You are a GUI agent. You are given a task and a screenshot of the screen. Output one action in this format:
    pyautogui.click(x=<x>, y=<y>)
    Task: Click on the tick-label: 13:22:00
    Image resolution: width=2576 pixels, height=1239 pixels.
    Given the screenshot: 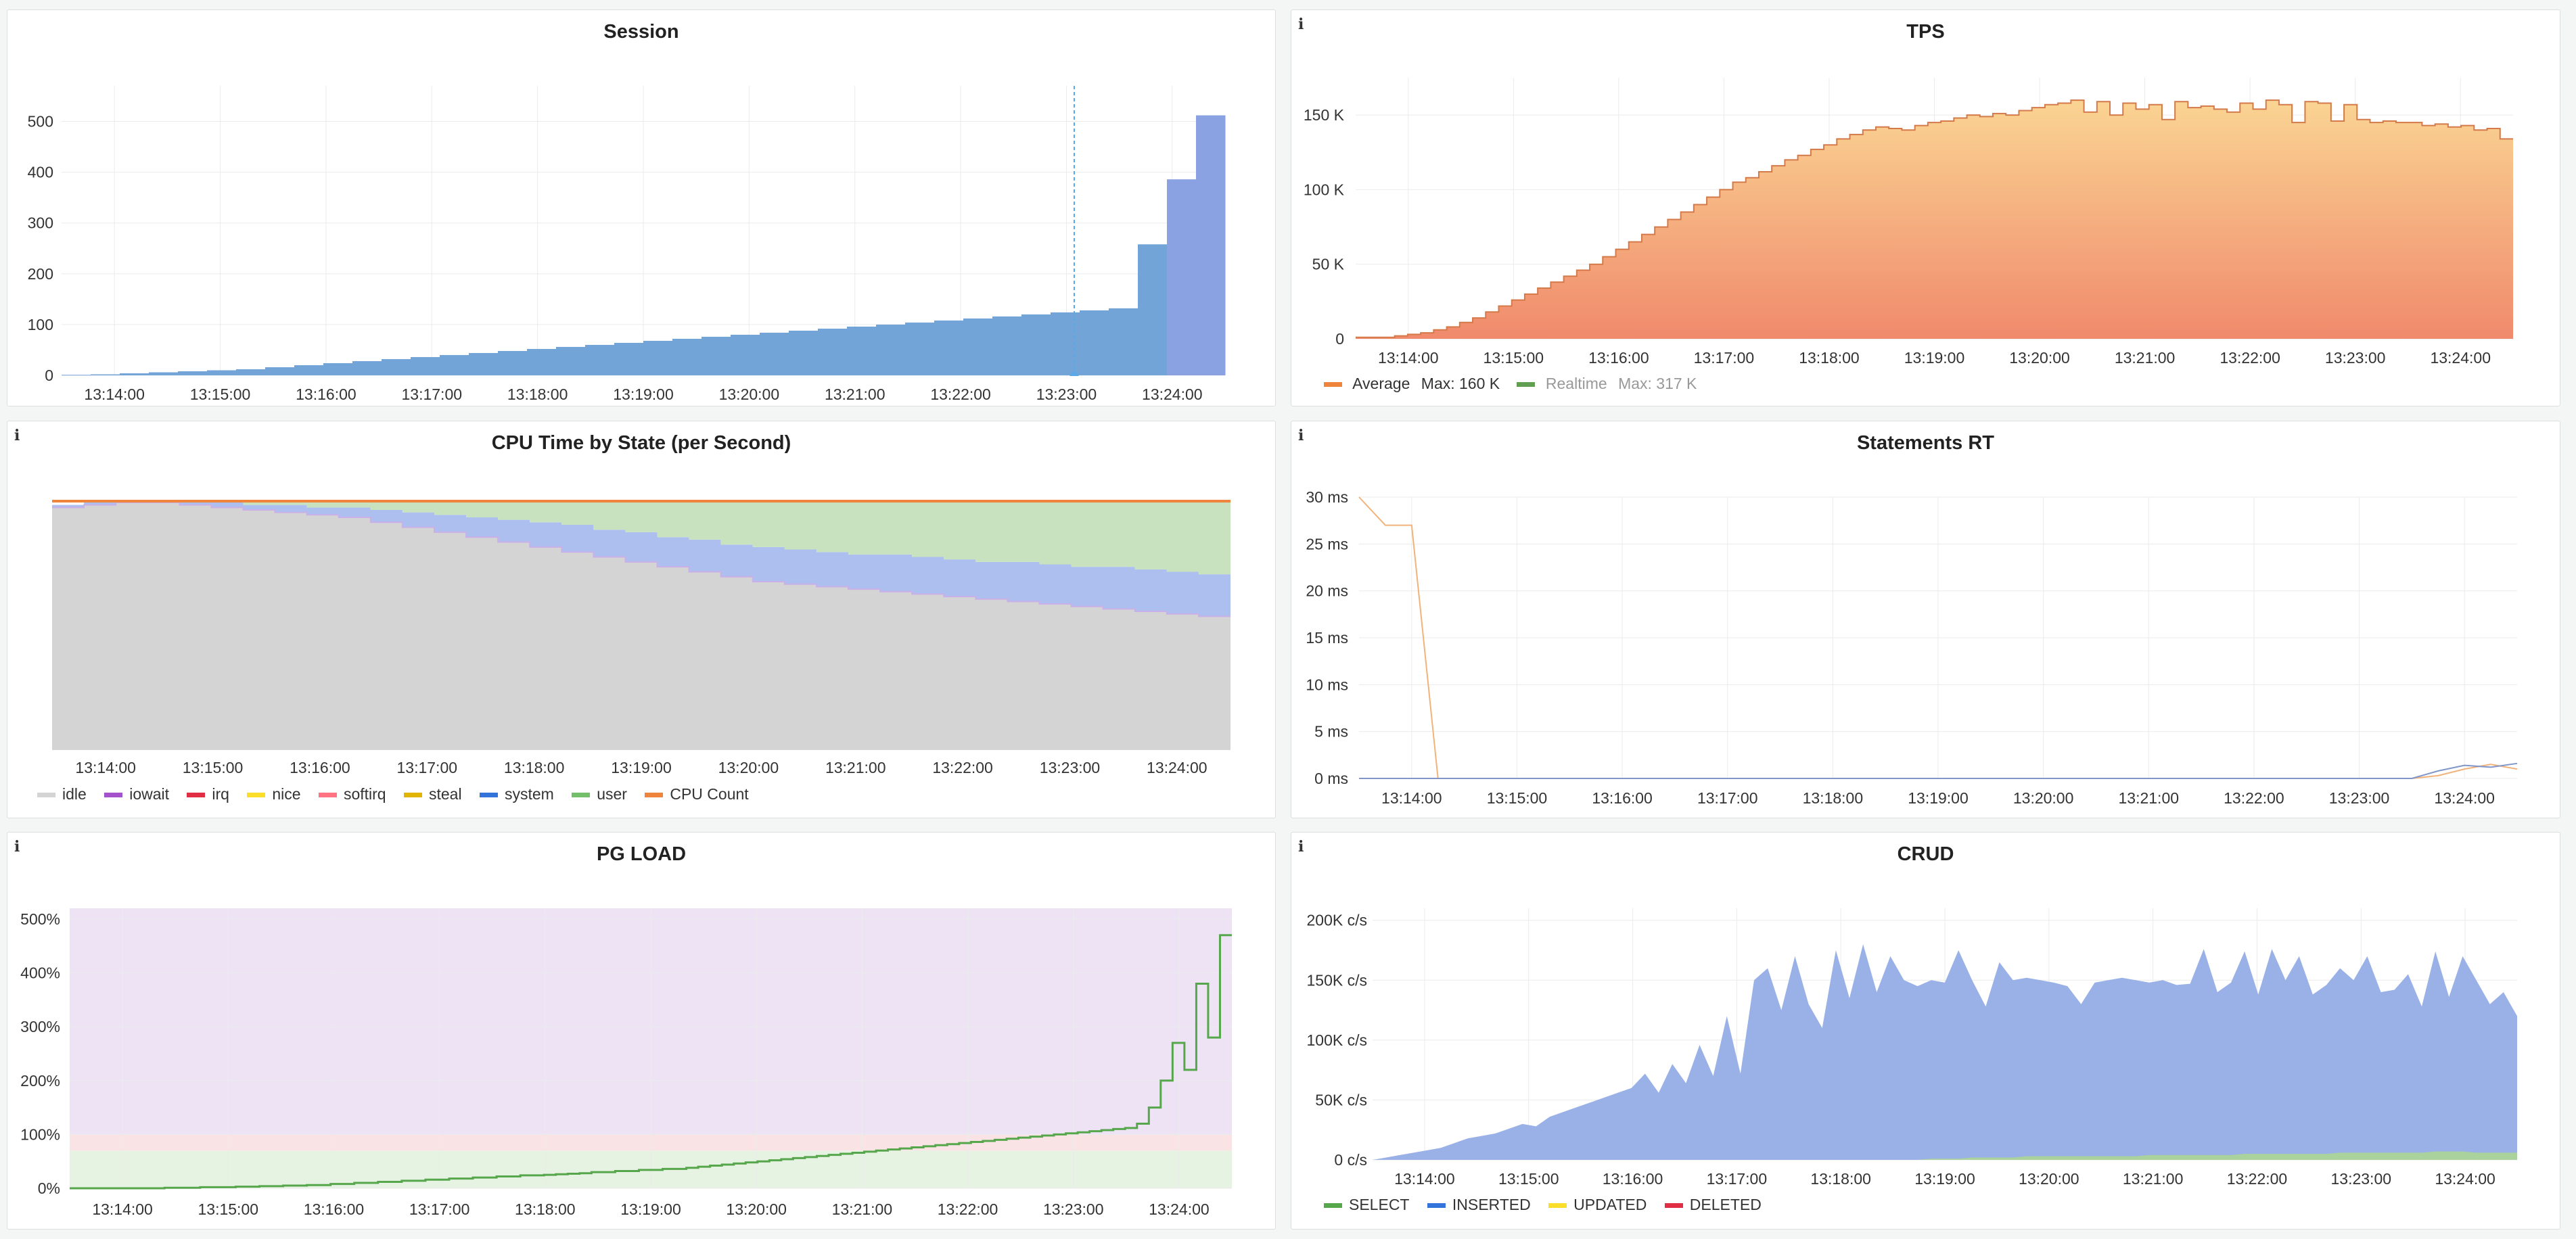 What is the action you would take?
    pyautogui.click(x=968, y=1209)
    